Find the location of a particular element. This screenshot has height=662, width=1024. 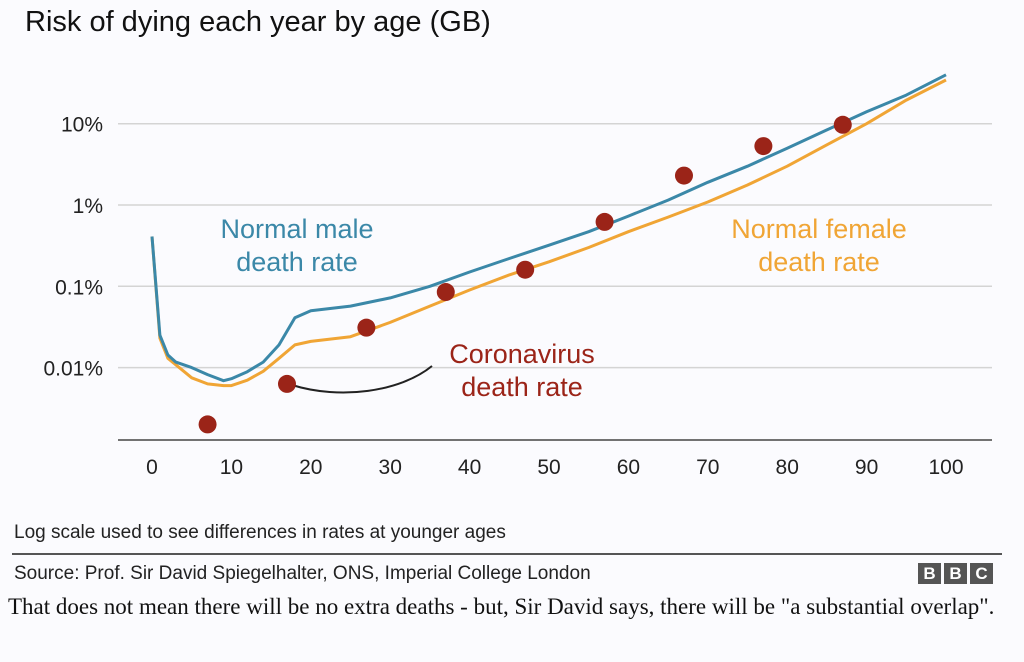

bbc-logo: B B C is located at coordinates (955, 573).